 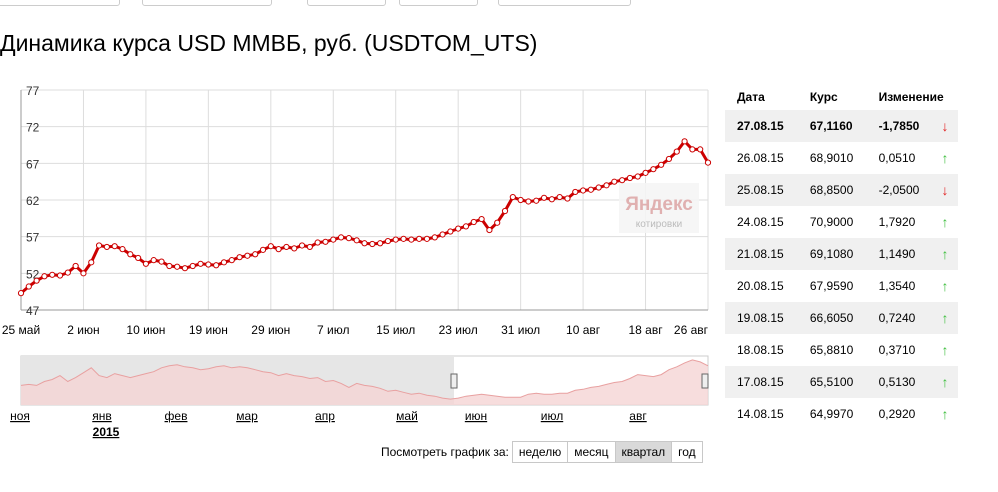 What do you see at coordinates (761, 126) in the screenshot?
I see `cell-date: 27.08.15` at bounding box center [761, 126].